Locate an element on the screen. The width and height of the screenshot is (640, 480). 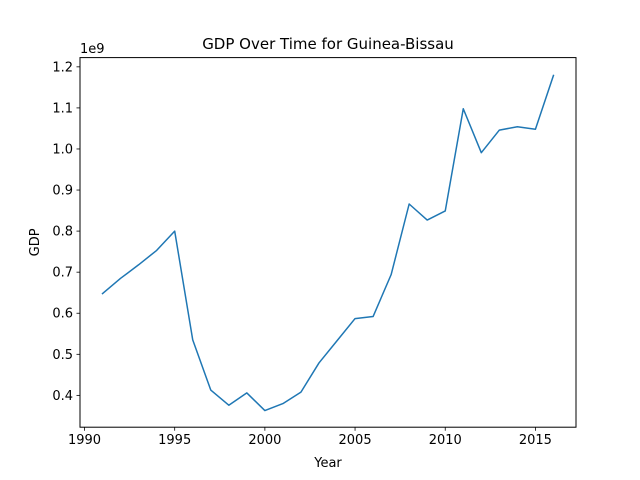
x-tick-label: 1995 is located at coordinates (174, 440).